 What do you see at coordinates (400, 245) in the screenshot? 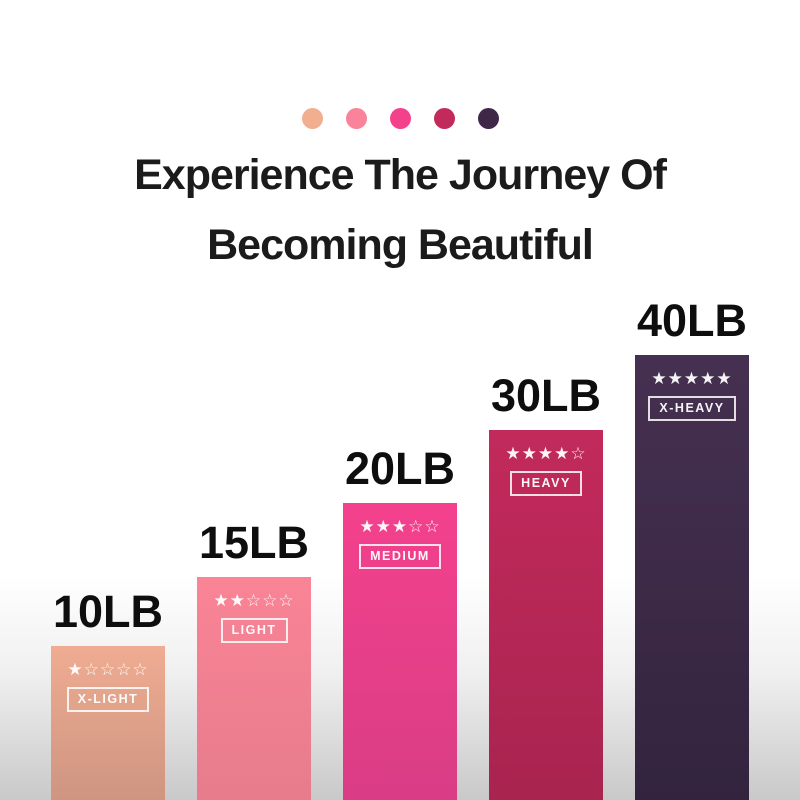
I see `title-line-2: Becoming Beautiful` at bounding box center [400, 245].